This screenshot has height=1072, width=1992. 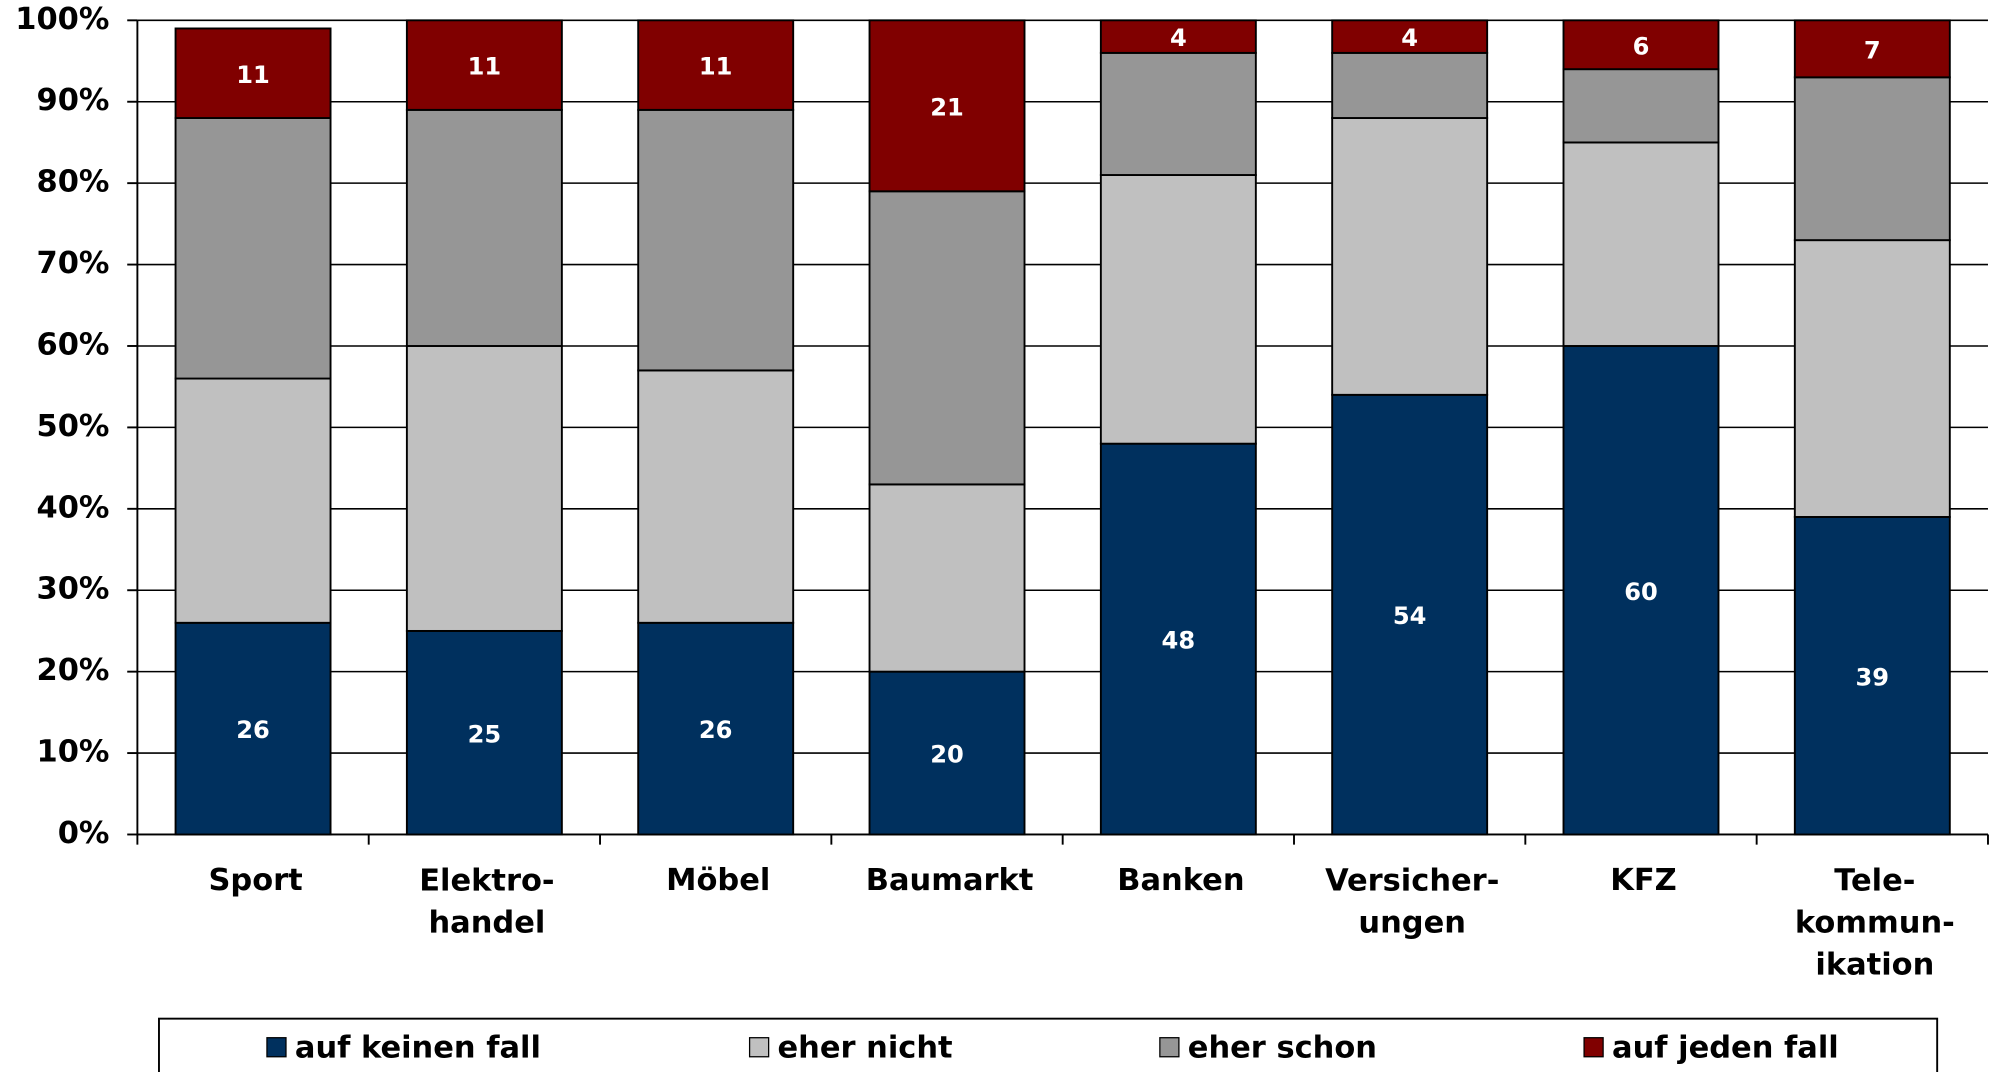 I want to click on data-label: 48, so click(x=1179, y=641).